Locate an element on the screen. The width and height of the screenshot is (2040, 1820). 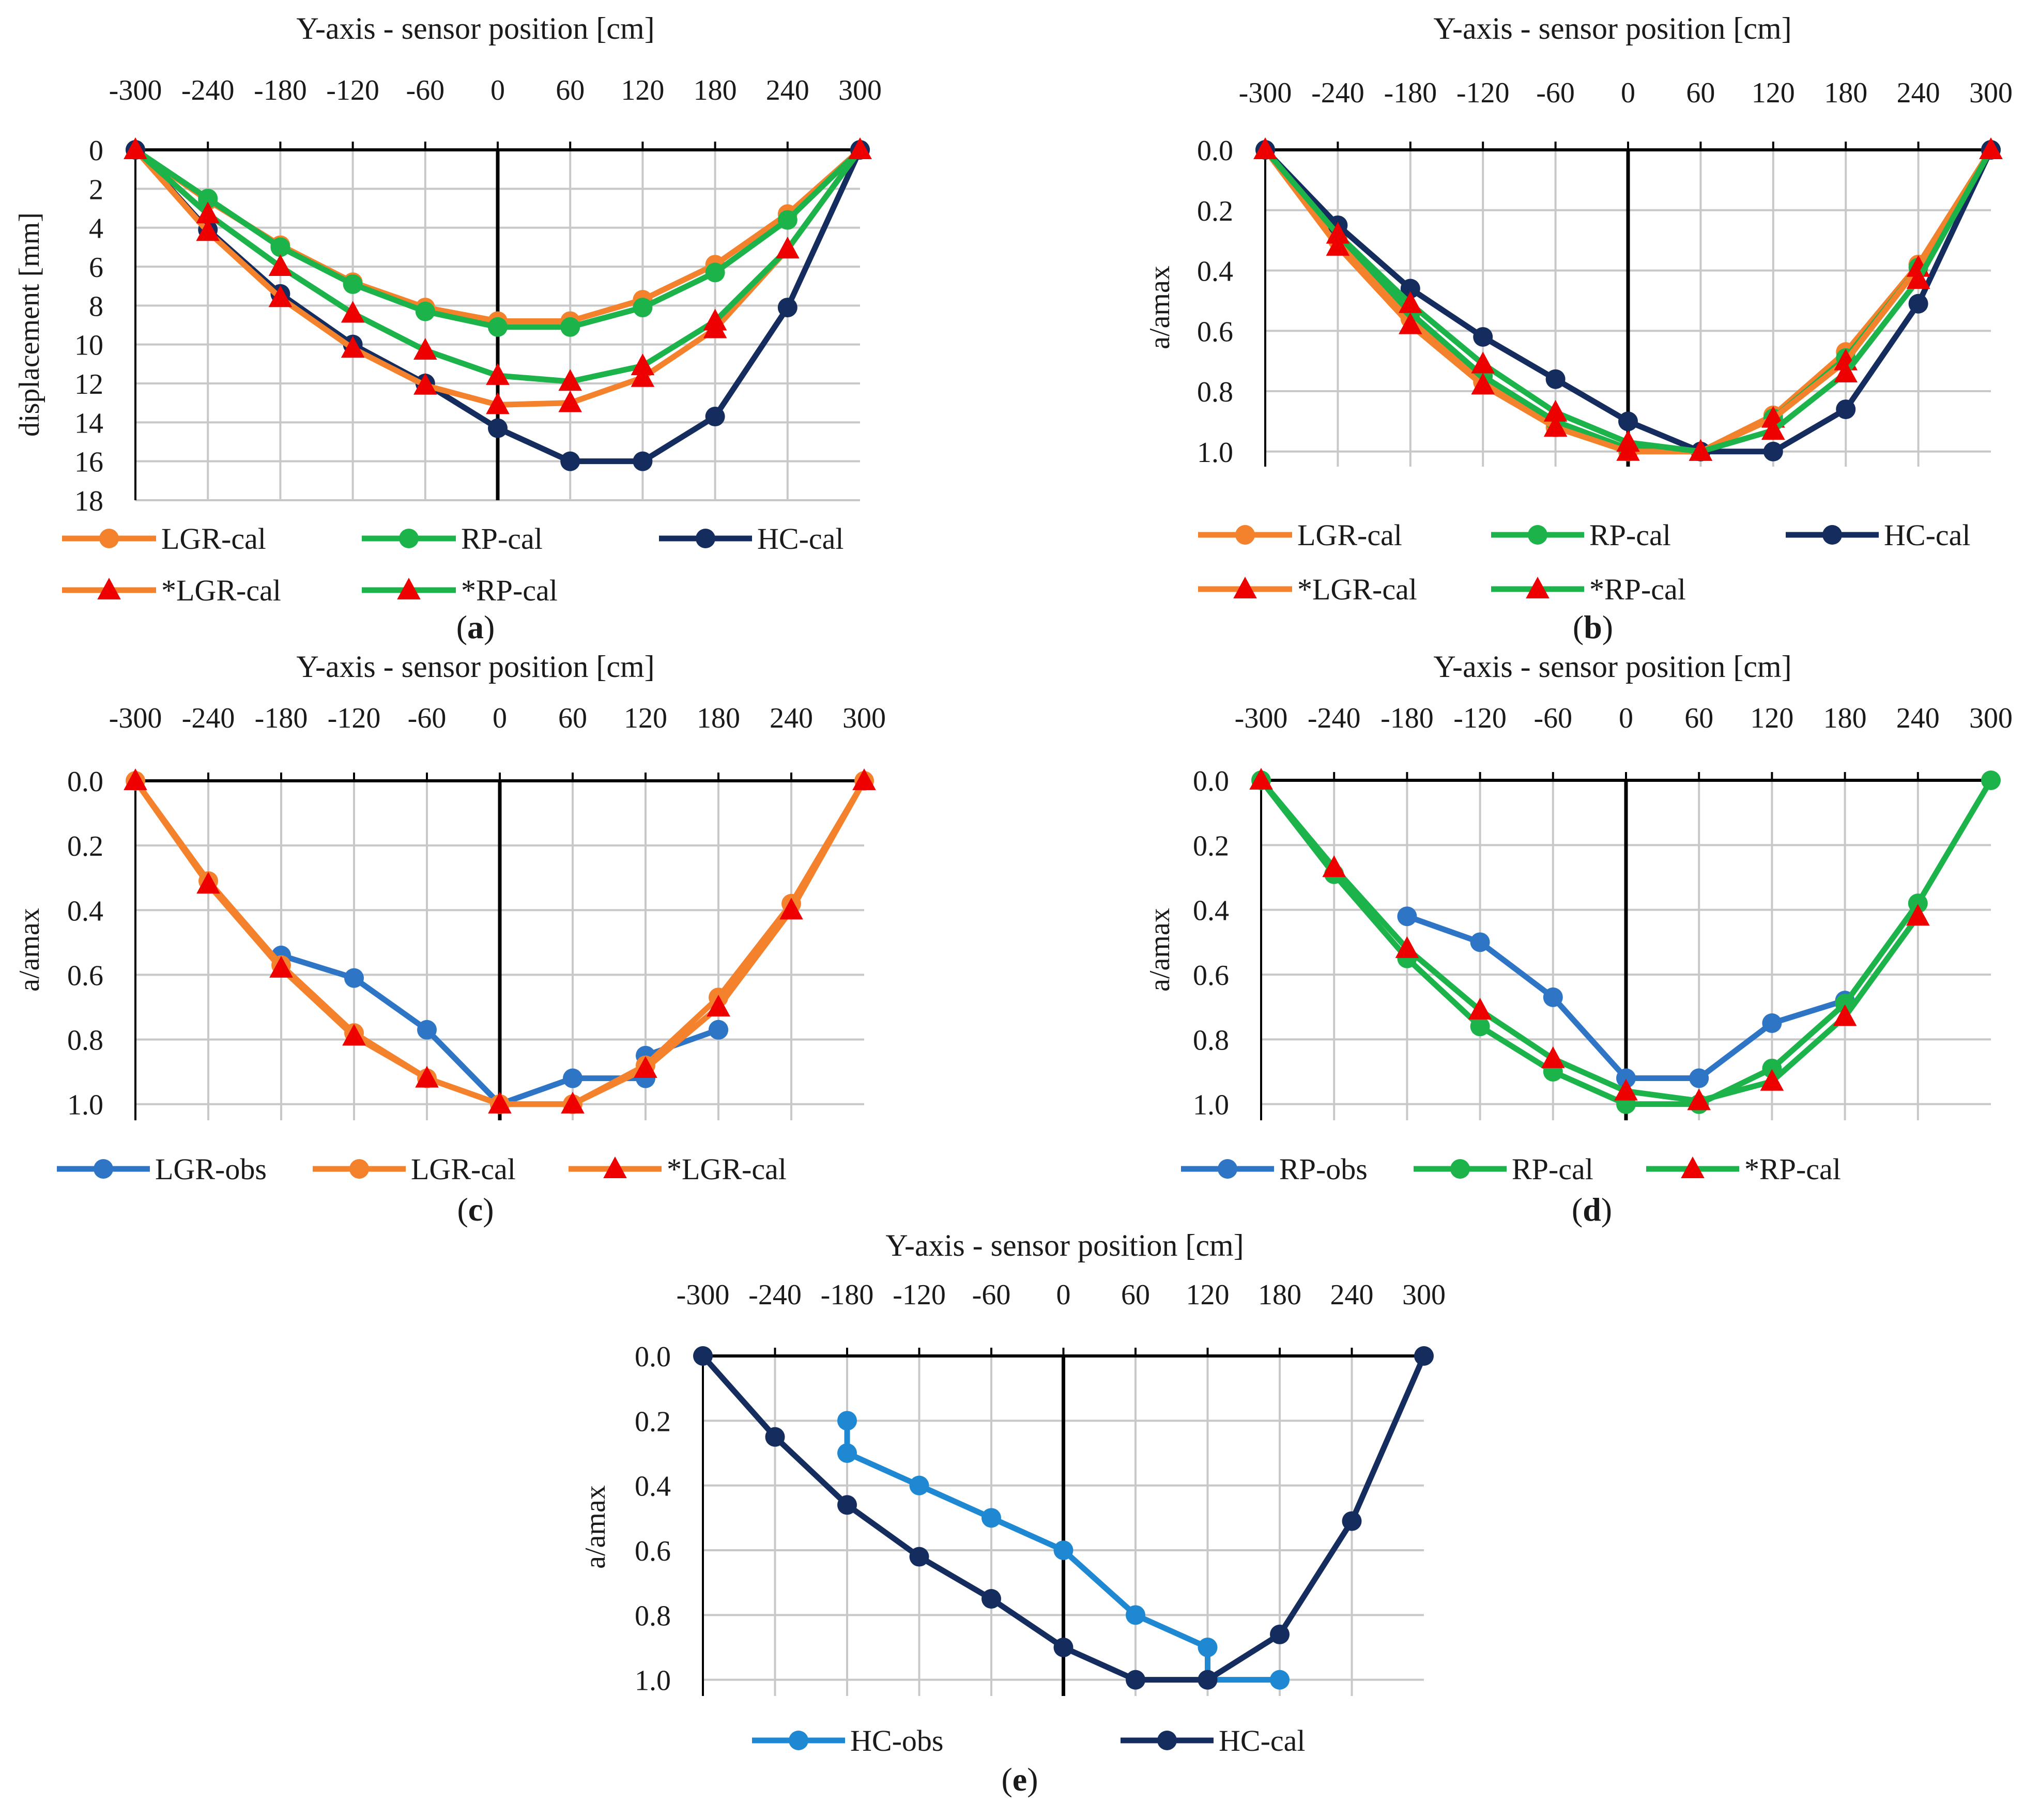
y-tick-label: 0.8 is located at coordinates (653, 1616).